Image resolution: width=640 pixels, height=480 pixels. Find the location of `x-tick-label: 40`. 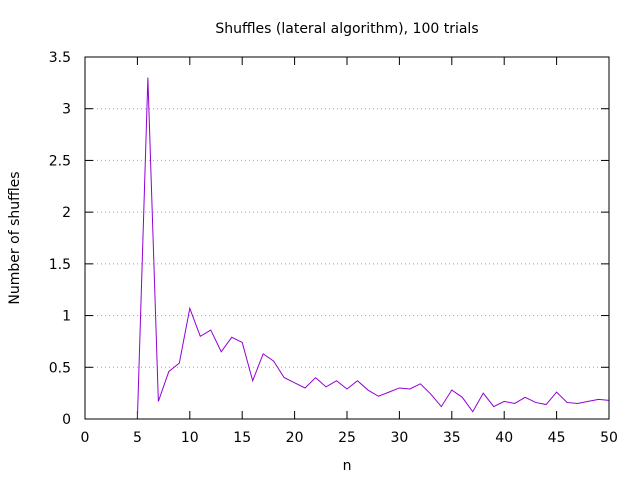

x-tick-label: 40 is located at coordinates (504, 438).